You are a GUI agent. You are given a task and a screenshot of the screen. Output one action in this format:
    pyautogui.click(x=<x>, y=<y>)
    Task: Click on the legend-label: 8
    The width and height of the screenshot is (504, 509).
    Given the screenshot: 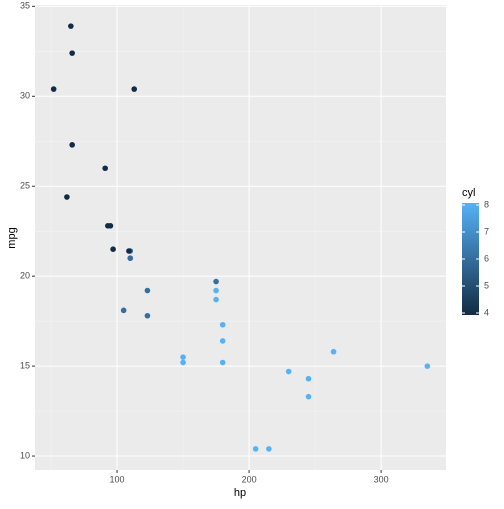 What is the action you would take?
    pyautogui.click(x=486, y=204)
    